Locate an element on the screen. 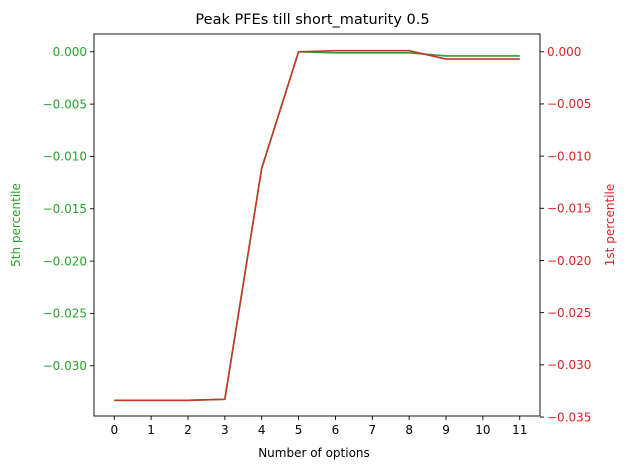 This screenshot has height=470, width=630. y-right-tick-label: 0.000 is located at coordinates (564, 52).